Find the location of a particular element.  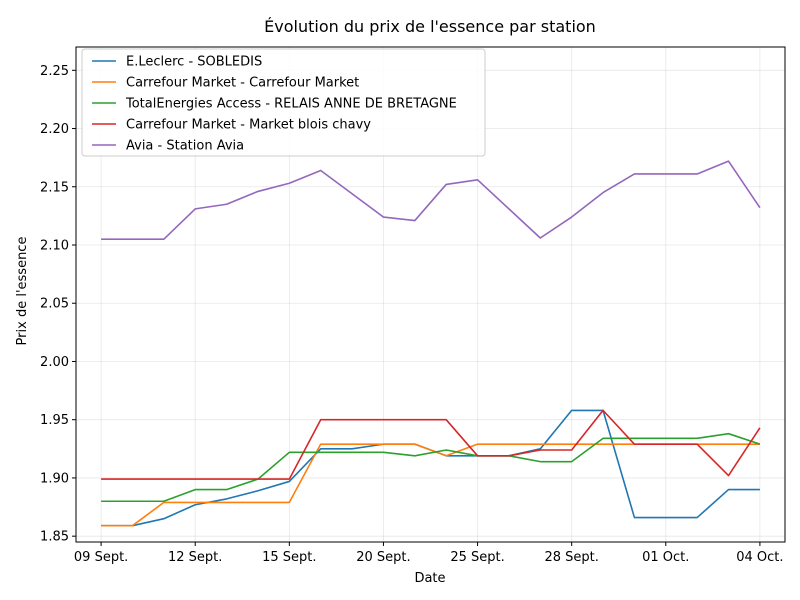

x-tick-label: 25 Sept. is located at coordinates (477, 557).